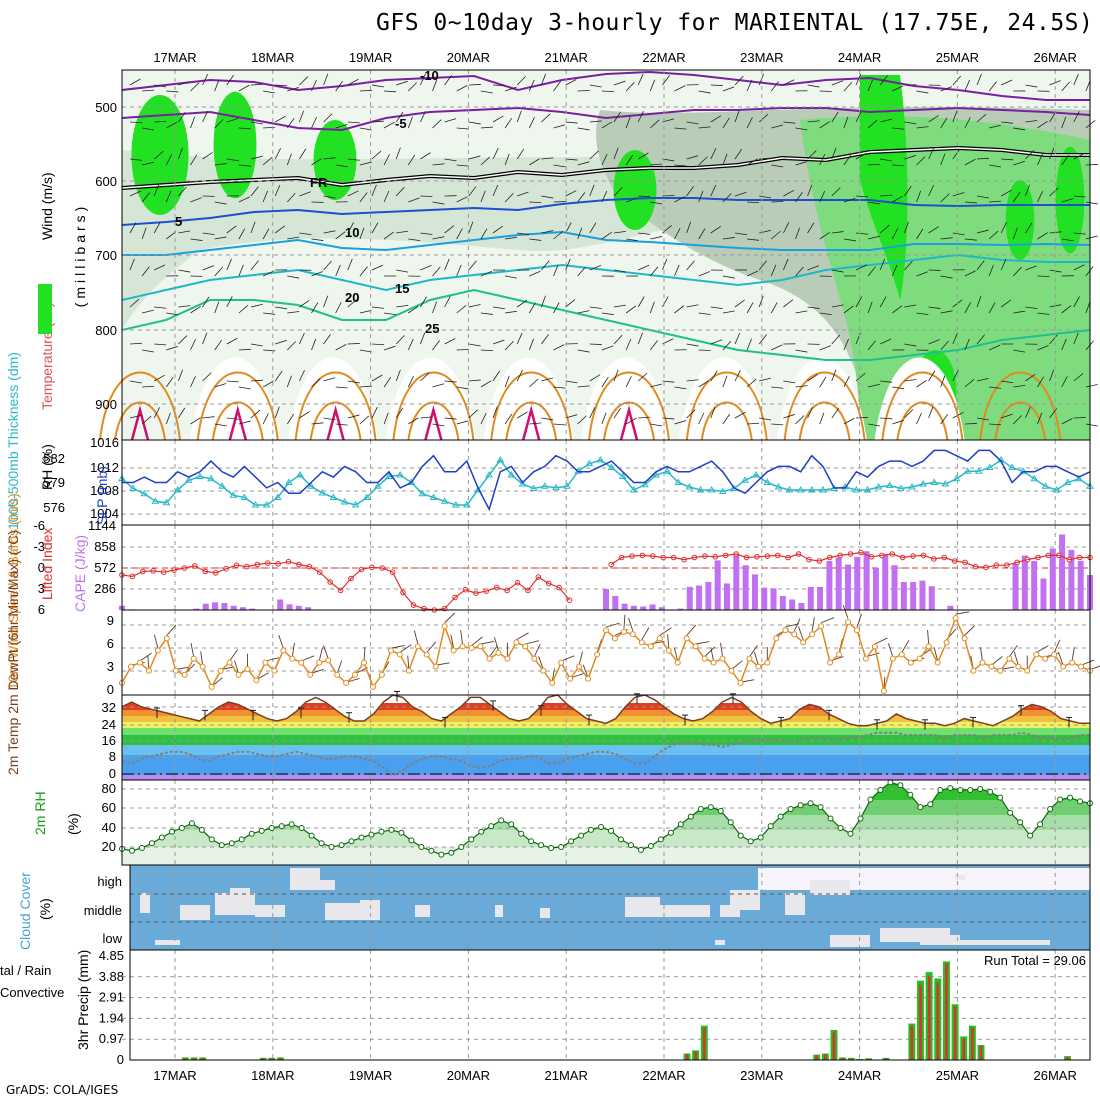 The image size is (1100, 1100). Describe the element at coordinates (47, 206) in the screenshot. I see `ylabel-part: Wind (m/s)` at that location.